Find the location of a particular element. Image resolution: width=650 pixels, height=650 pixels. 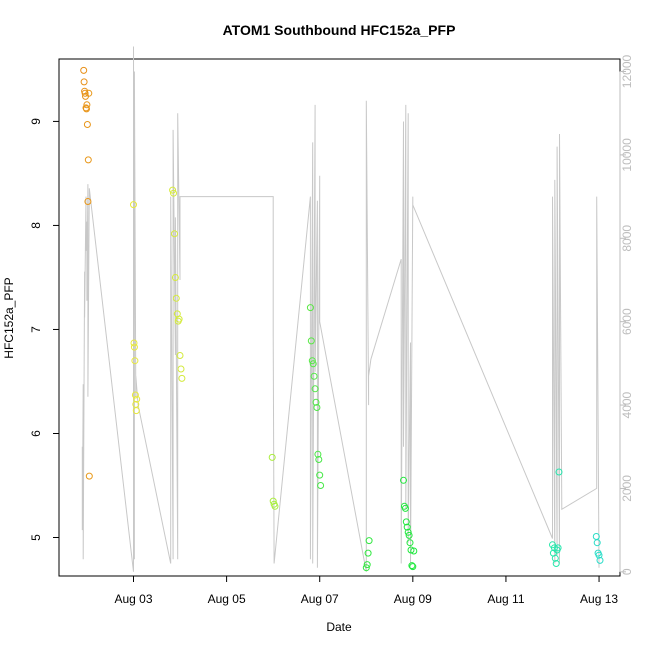

y-axis-label: HFC152a_PFP is located at coordinates (9, 317).